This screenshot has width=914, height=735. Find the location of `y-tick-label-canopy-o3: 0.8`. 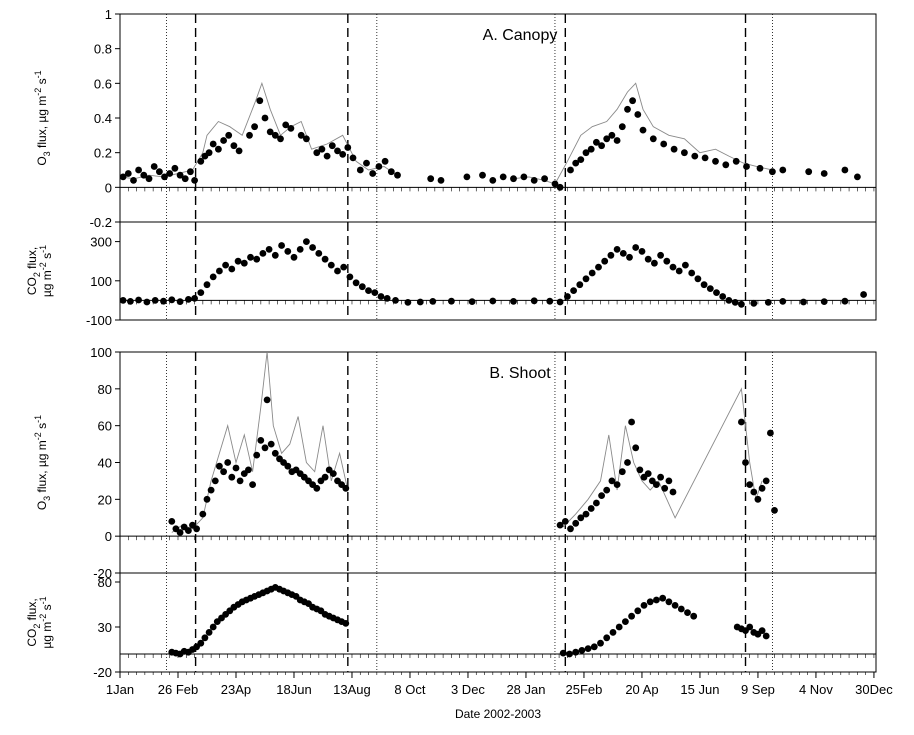

y-tick-label-canopy-o3: 0.8 is located at coordinates (103, 49).